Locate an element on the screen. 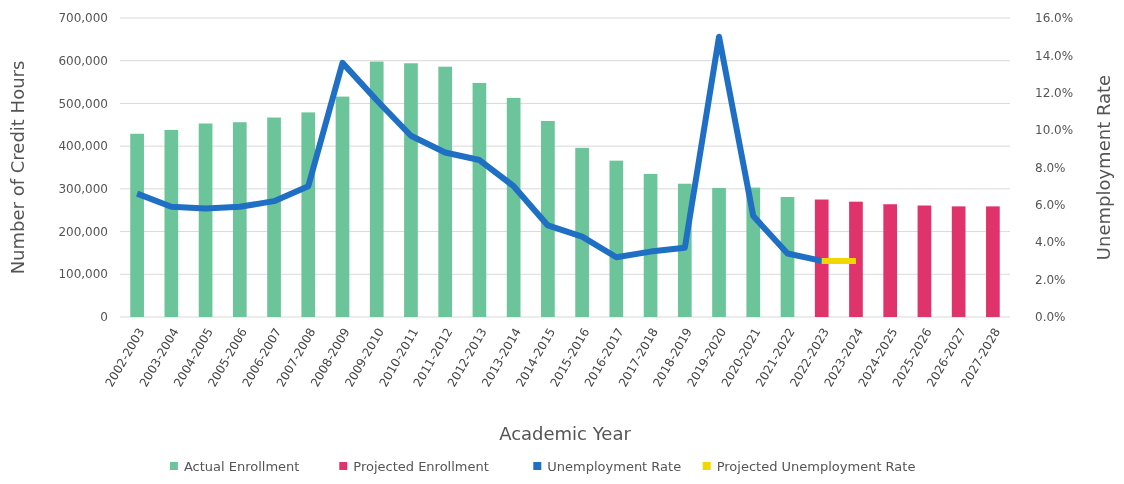  y-tick-label: 100,000 is located at coordinates (83, 274).